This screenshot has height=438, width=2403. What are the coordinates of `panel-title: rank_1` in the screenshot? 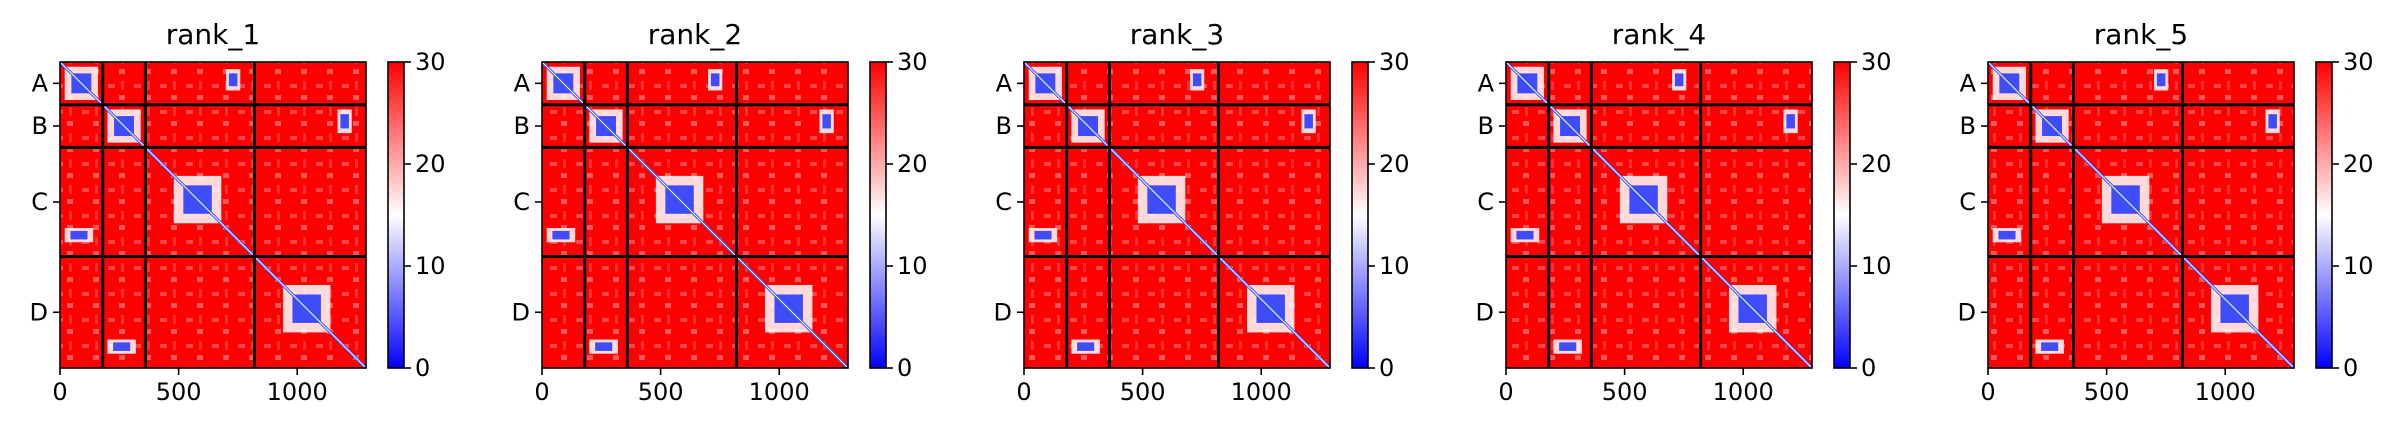 It's located at (213, 34).